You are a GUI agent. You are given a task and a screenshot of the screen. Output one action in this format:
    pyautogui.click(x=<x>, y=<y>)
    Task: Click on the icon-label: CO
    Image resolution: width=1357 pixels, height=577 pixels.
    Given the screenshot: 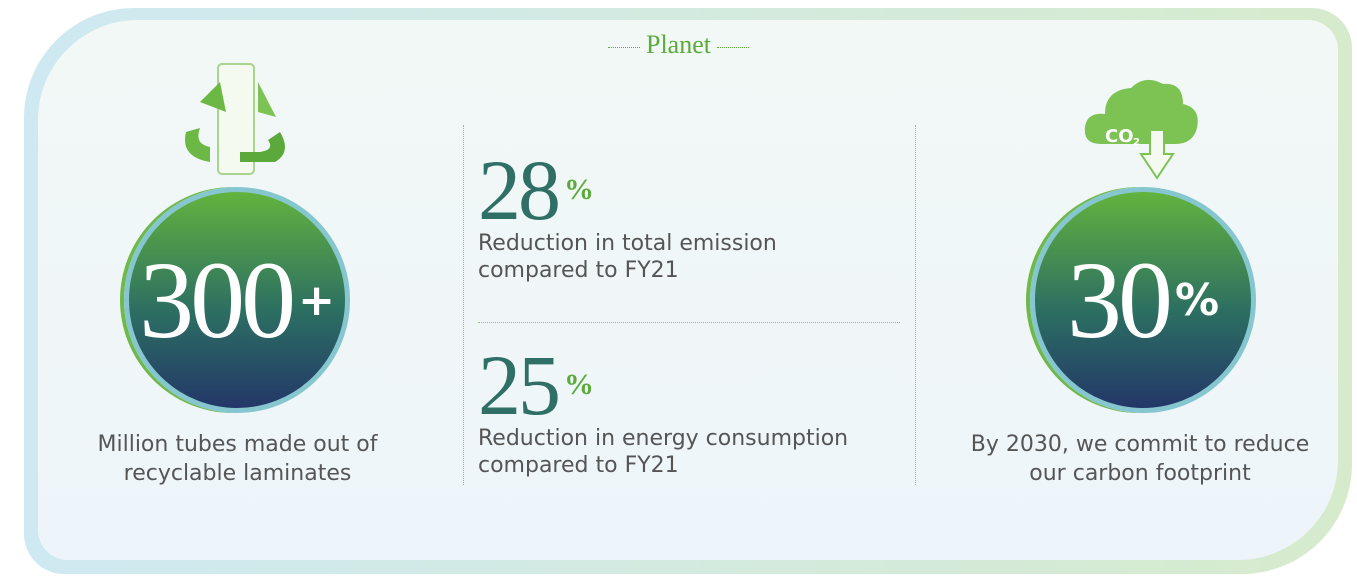 What is the action you would take?
    pyautogui.click(x=1119, y=136)
    